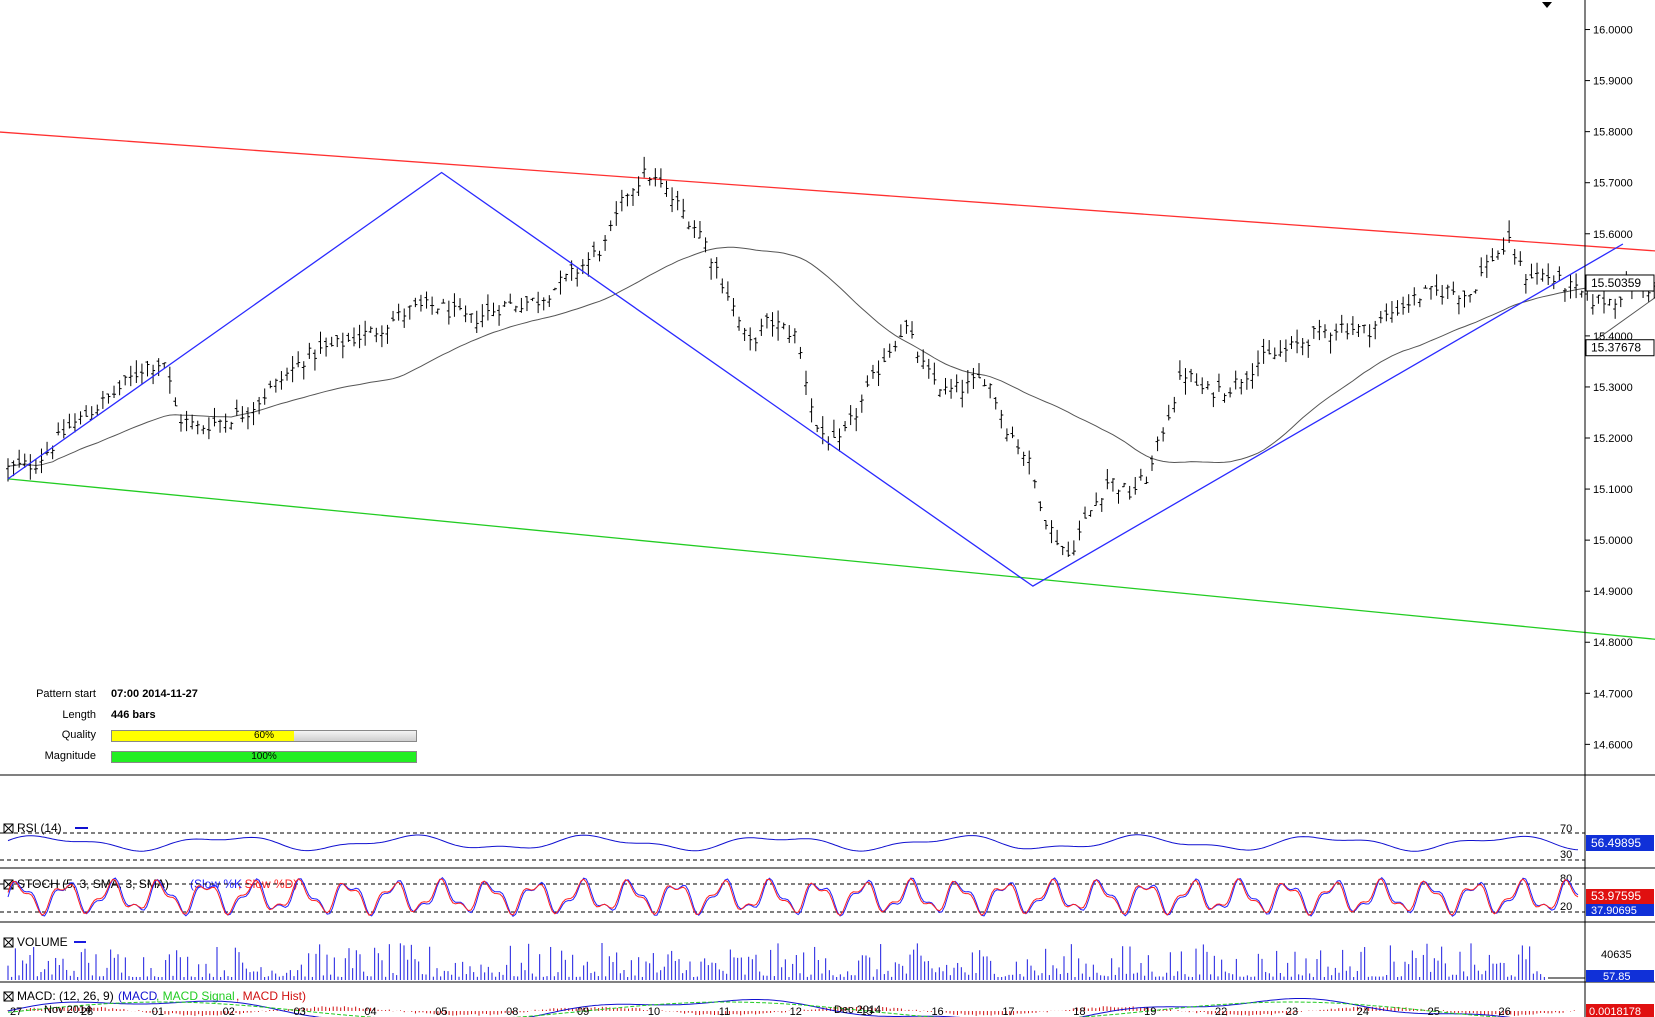 This screenshot has width=1655, height=1017. Describe the element at coordinates (66, 694) in the screenshot. I see `pattern-start-label: Pattern start` at that location.